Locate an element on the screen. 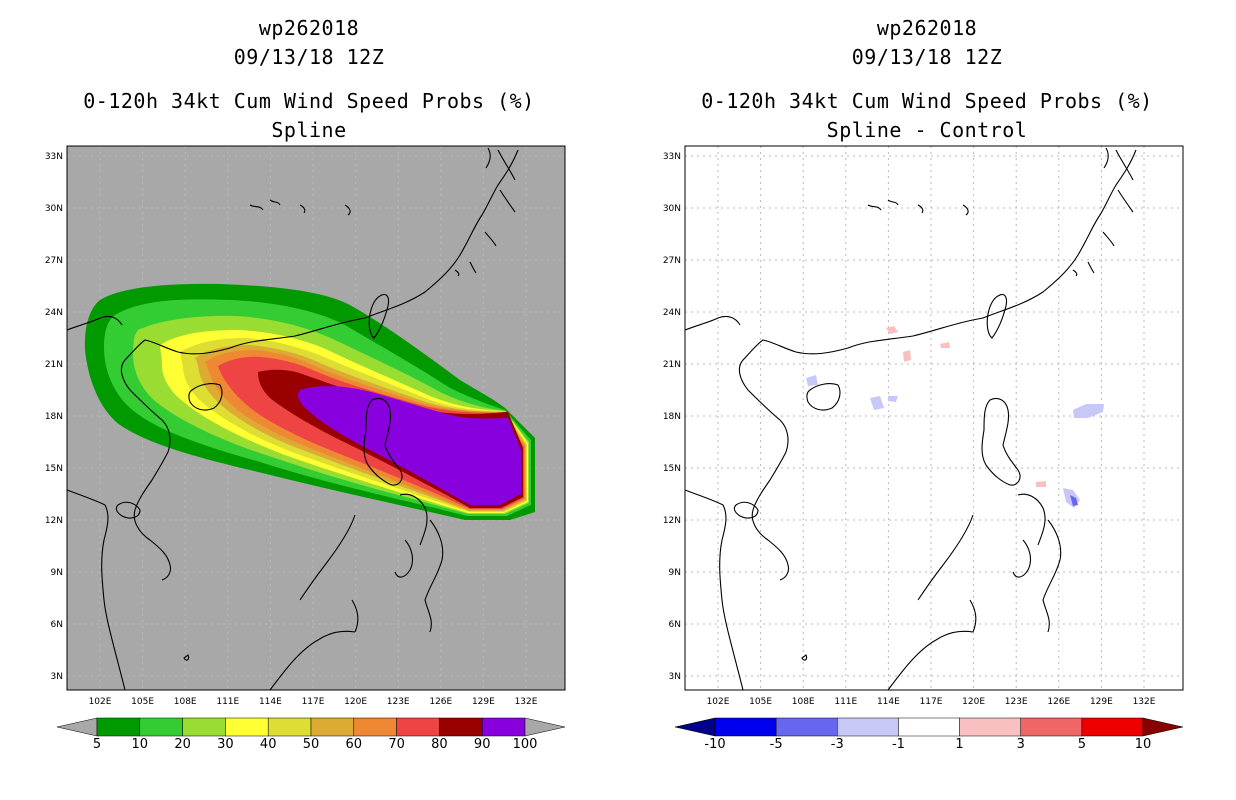  lon-label: 111E is located at coordinates (845, 702).